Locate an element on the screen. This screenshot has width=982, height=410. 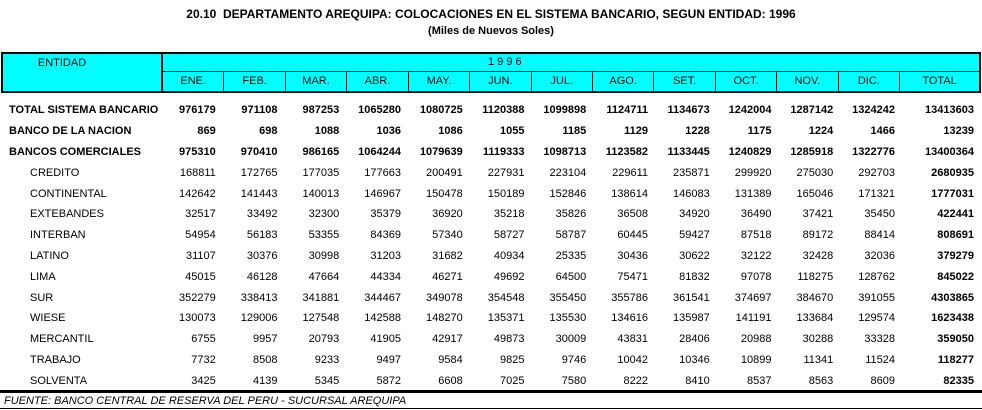
month-value: 150478 is located at coordinates (444, 193).